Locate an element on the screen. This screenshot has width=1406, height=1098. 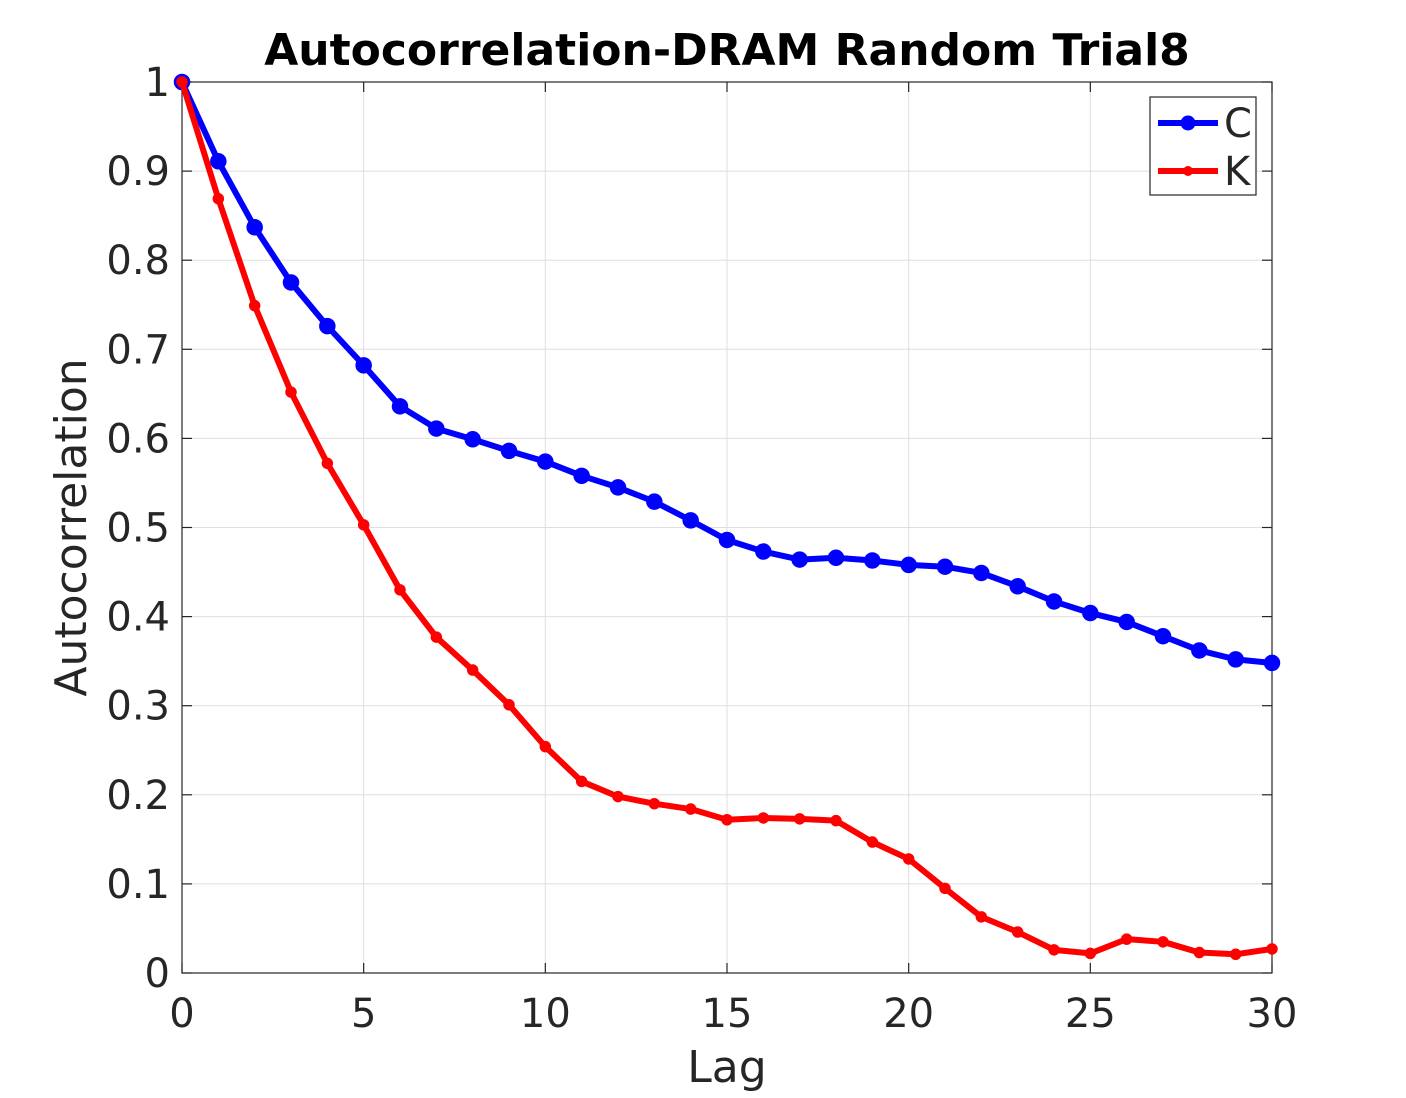
y-tick-label: 0.8 is located at coordinates (138, 261).